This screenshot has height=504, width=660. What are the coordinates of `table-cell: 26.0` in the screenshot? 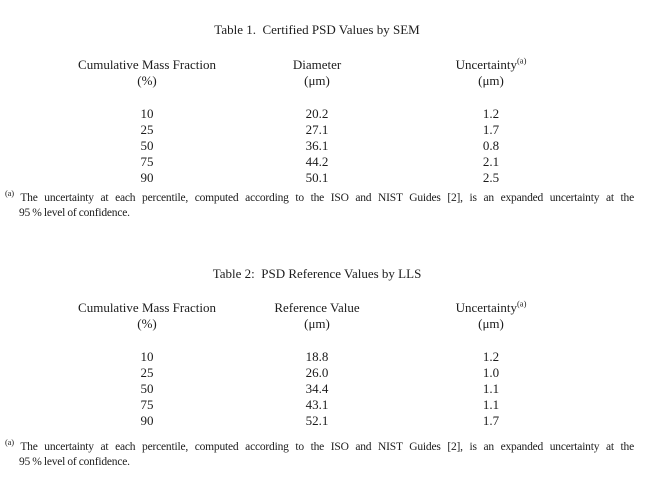 It's located at (317, 372).